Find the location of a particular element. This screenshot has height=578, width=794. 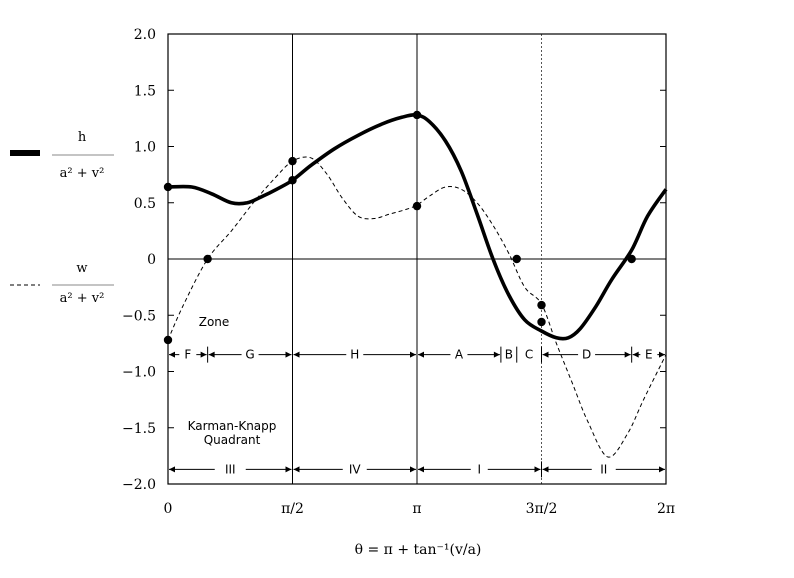

zone-label-F: F is located at coordinates (187, 355).